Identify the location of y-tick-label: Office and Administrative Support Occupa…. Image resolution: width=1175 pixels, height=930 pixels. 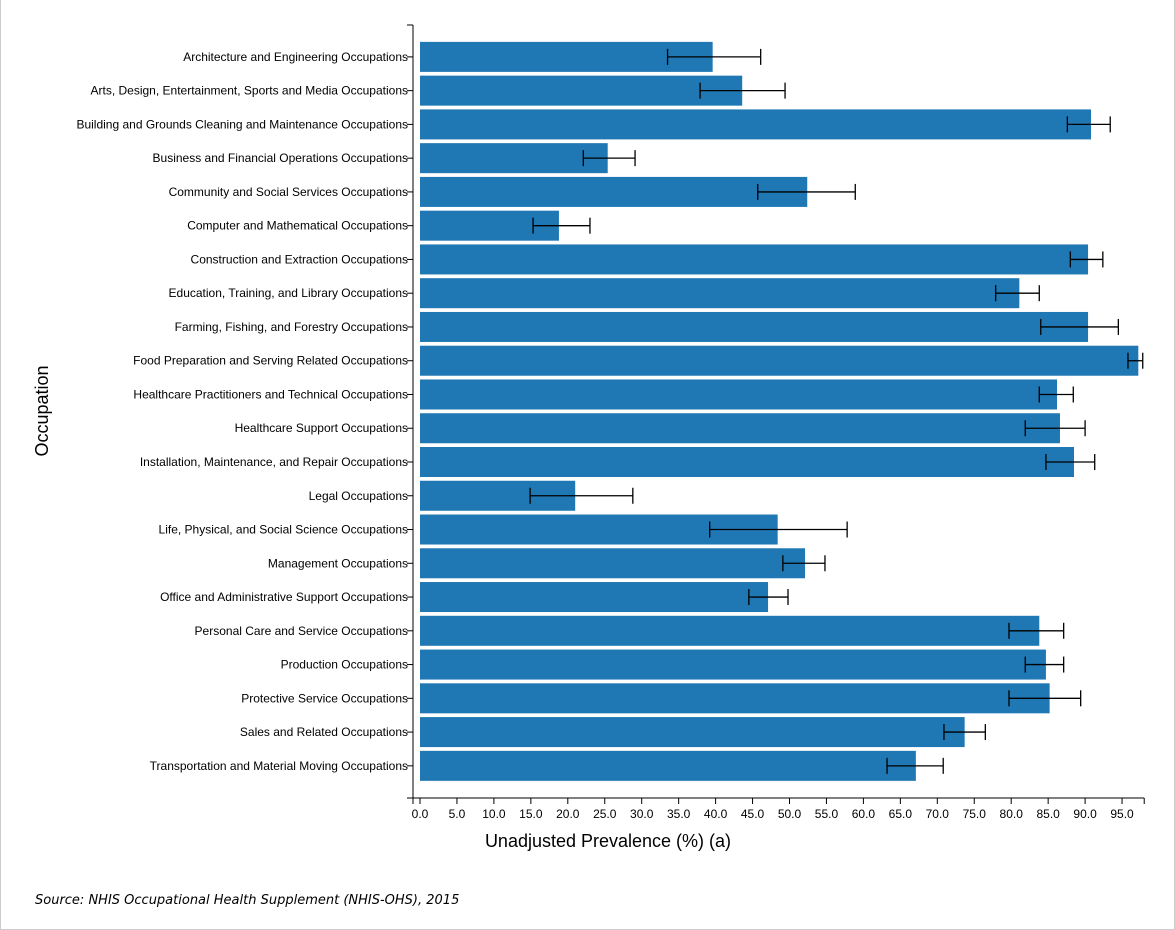
(284, 597).